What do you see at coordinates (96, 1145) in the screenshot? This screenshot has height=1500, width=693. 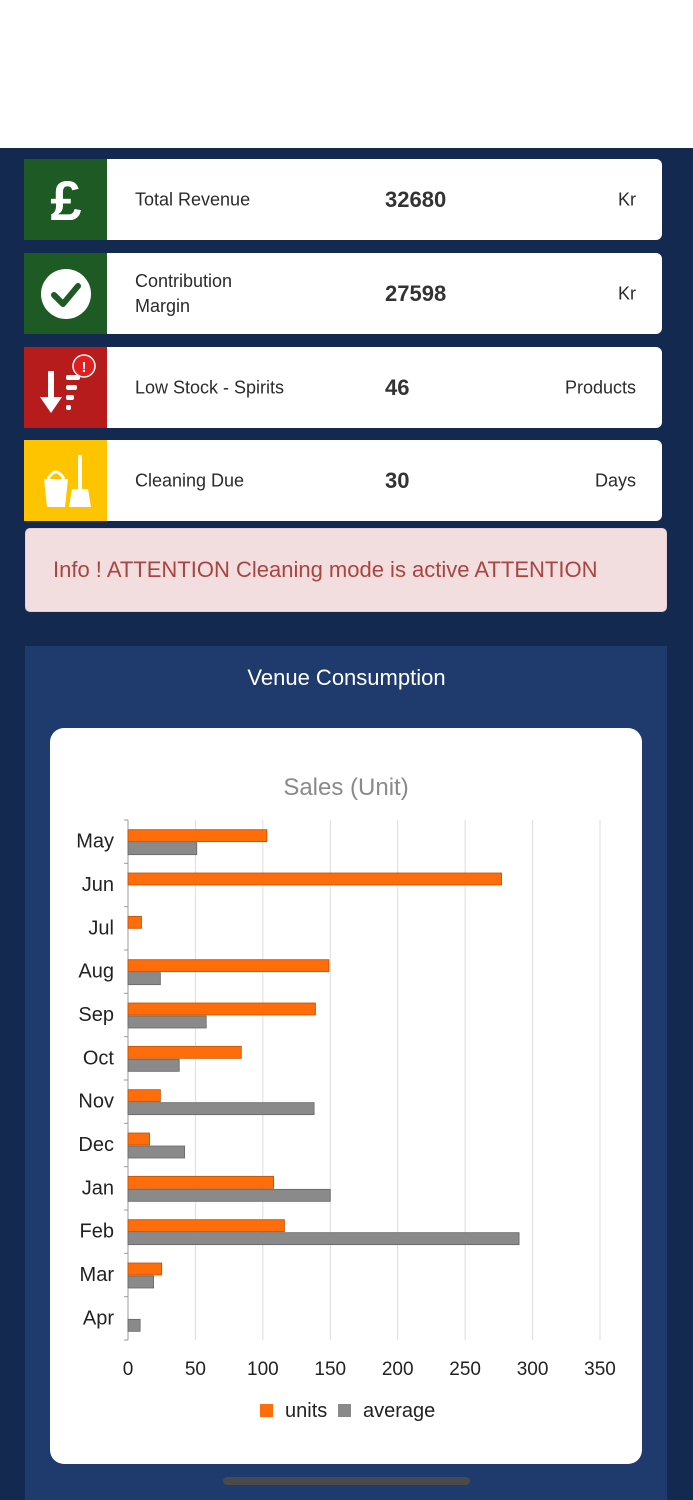 I see `y-tick-label: Dec` at bounding box center [96, 1145].